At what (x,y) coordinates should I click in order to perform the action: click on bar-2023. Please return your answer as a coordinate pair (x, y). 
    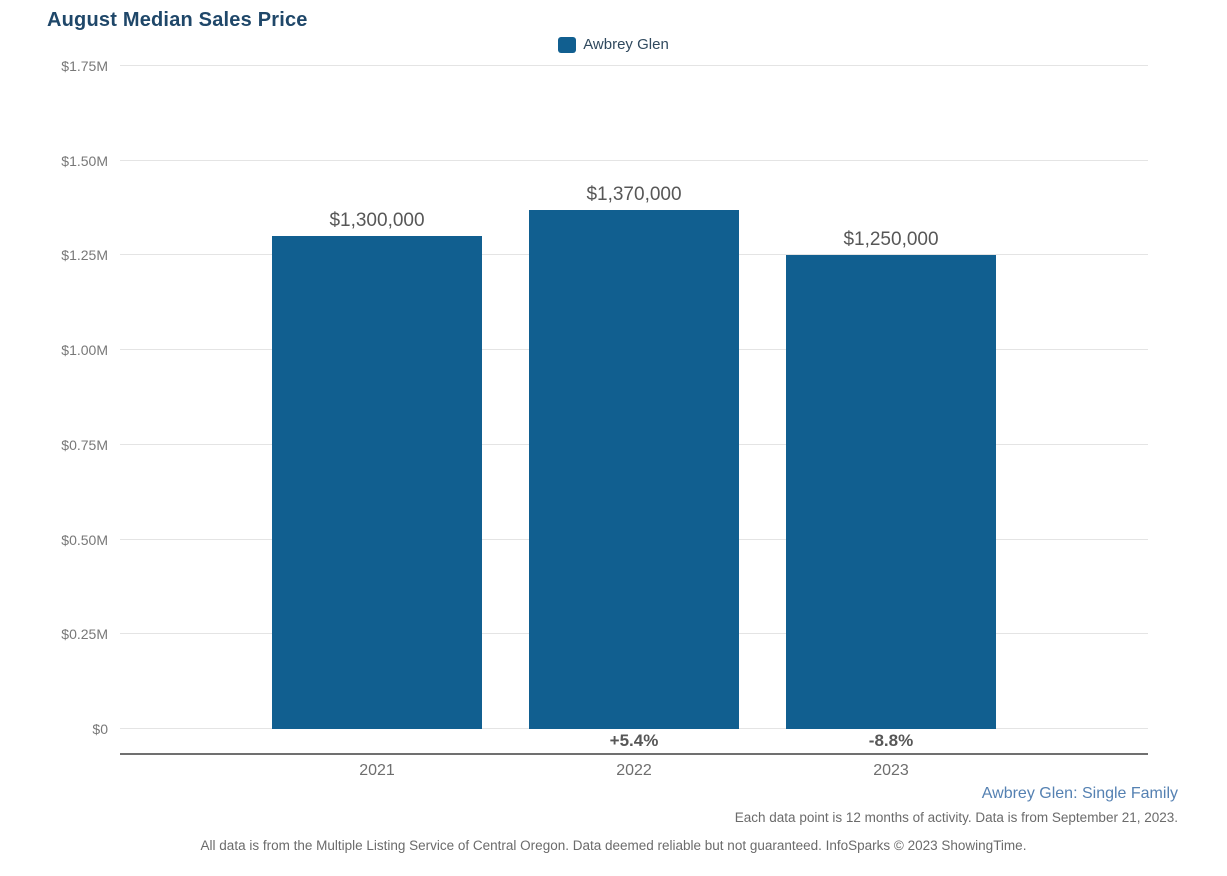
    Looking at the image, I should click on (891, 492).